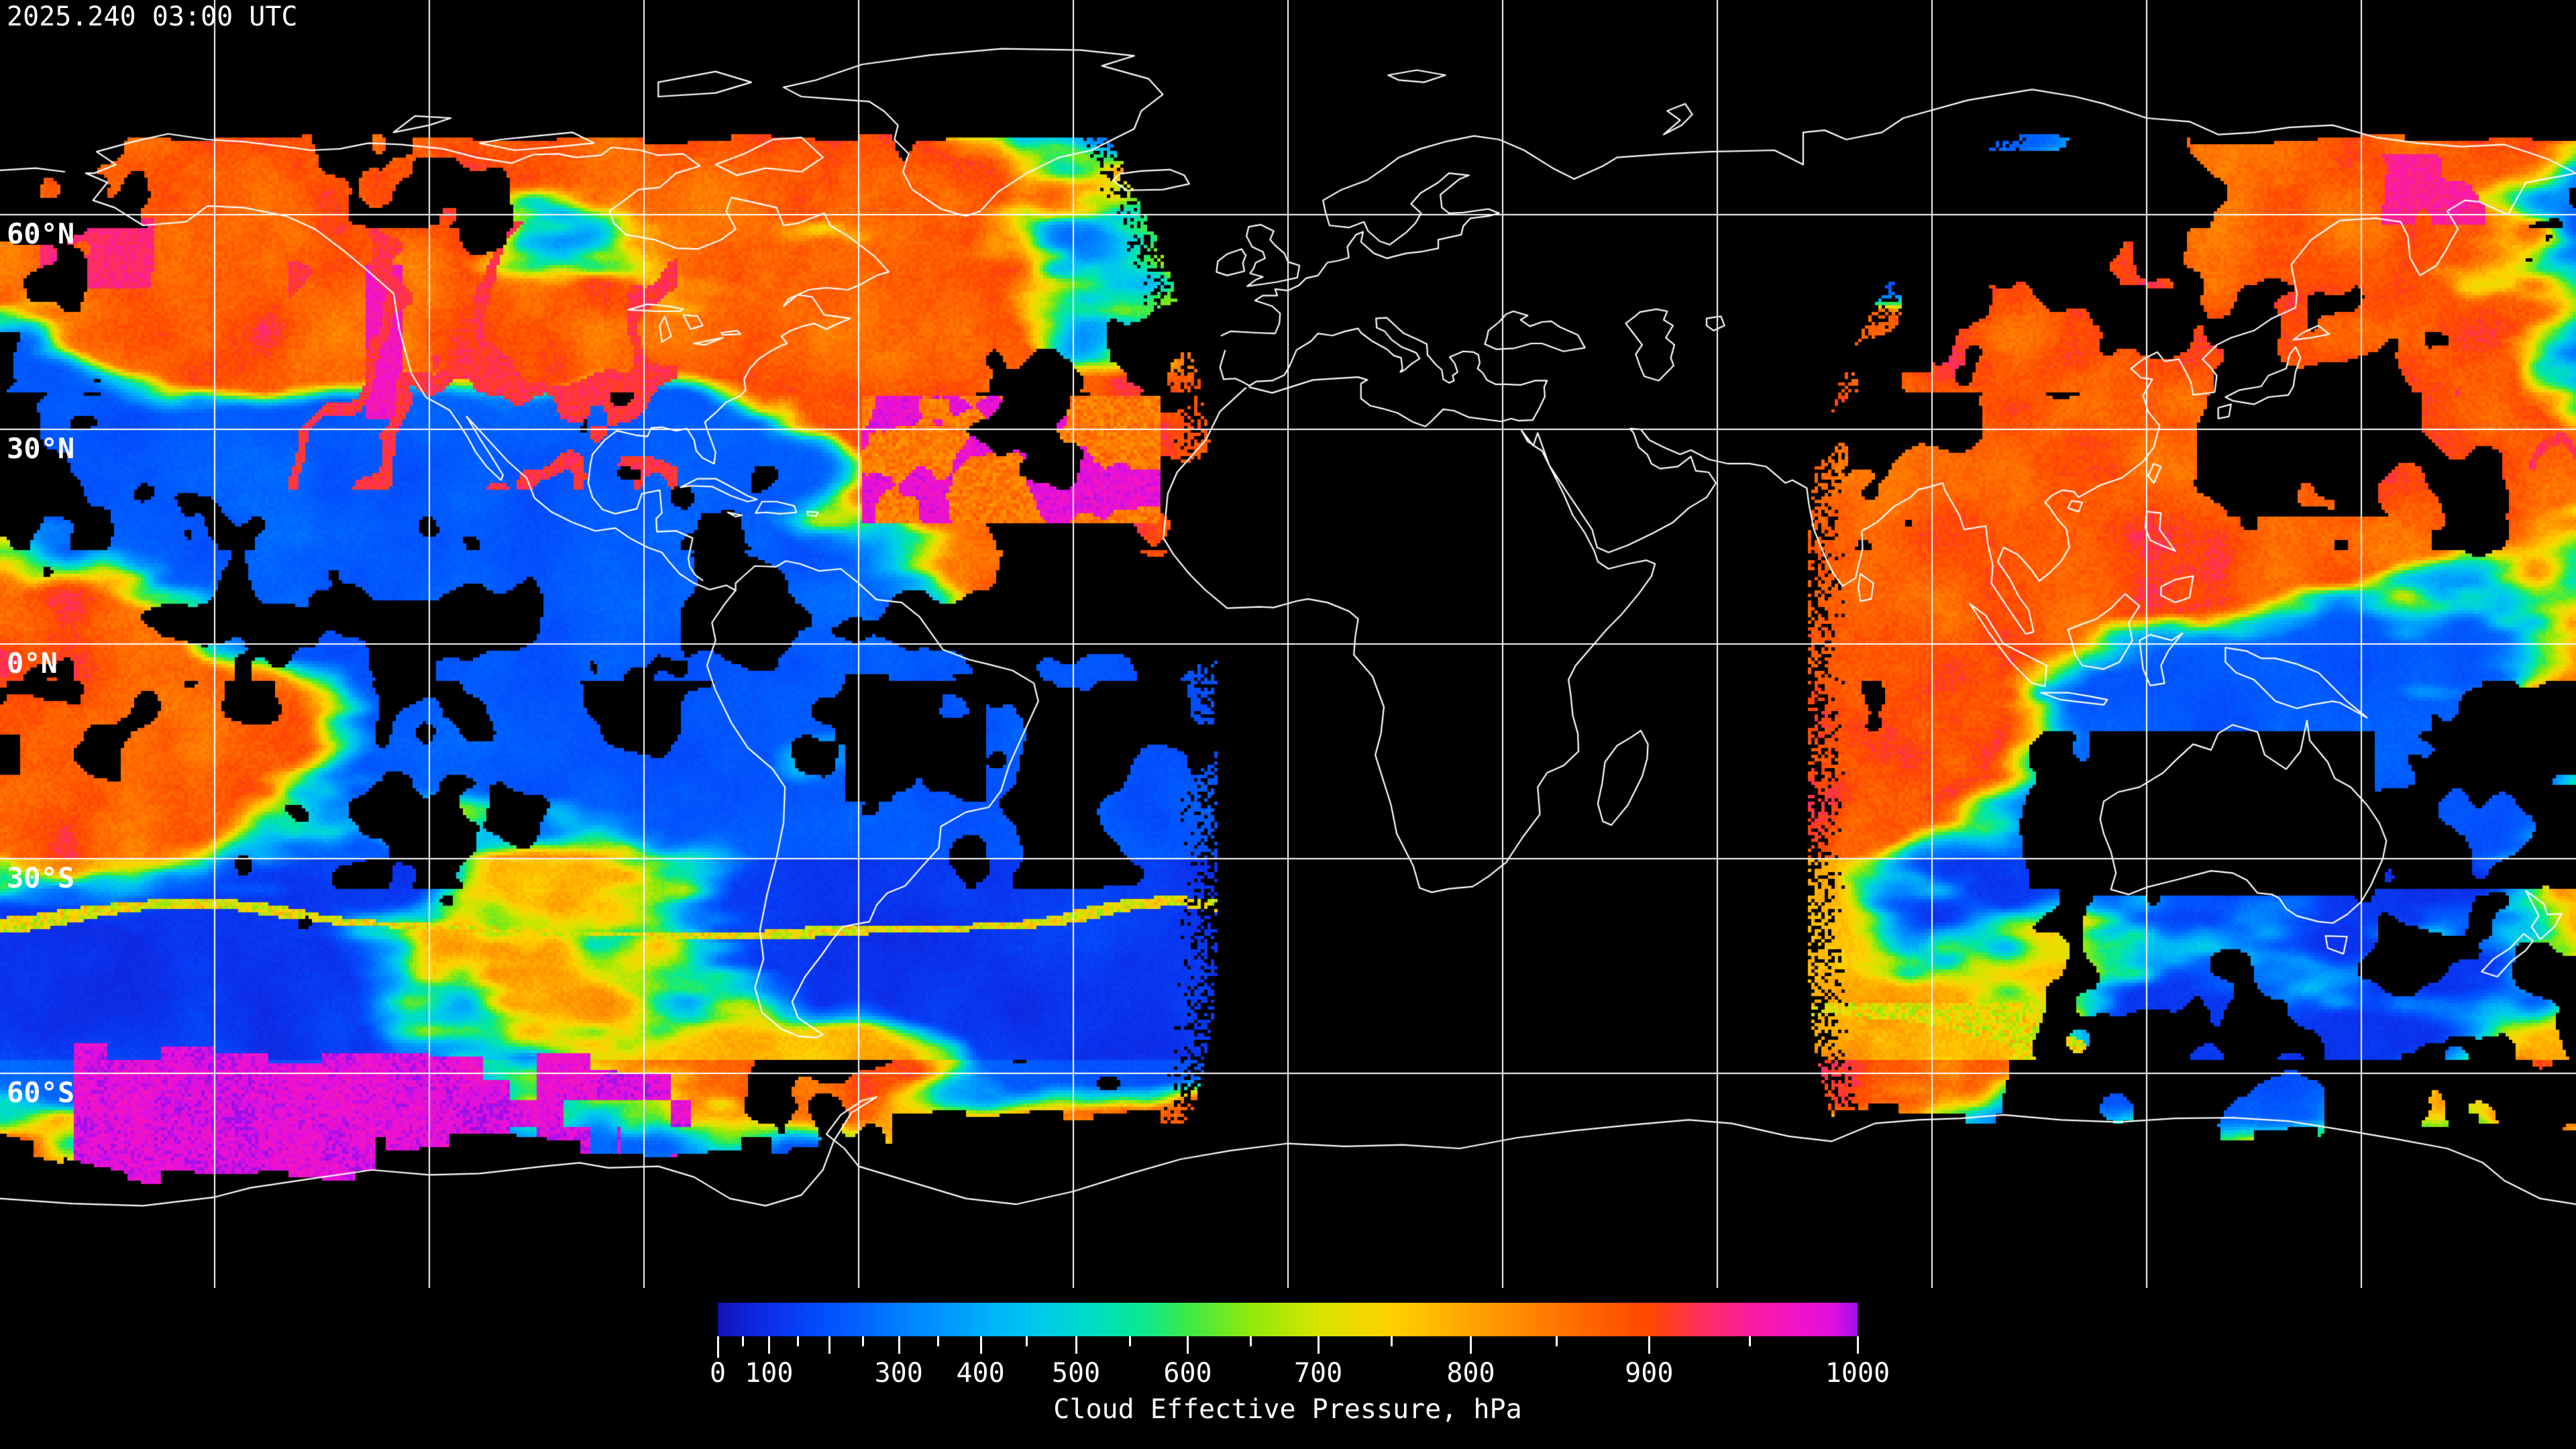 This screenshot has height=1449, width=2576. What do you see at coordinates (769, 1373) in the screenshot?
I see `colorbar-label-100: 100` at bounding box center [769, 1373].